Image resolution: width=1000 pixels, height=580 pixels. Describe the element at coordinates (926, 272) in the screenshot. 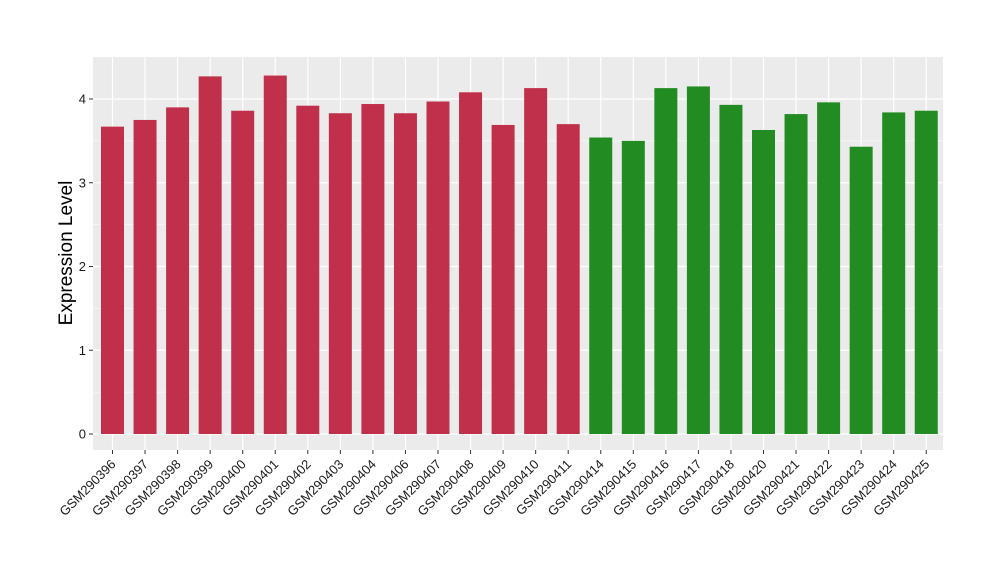

I see `bar-GSM290425` at that location.